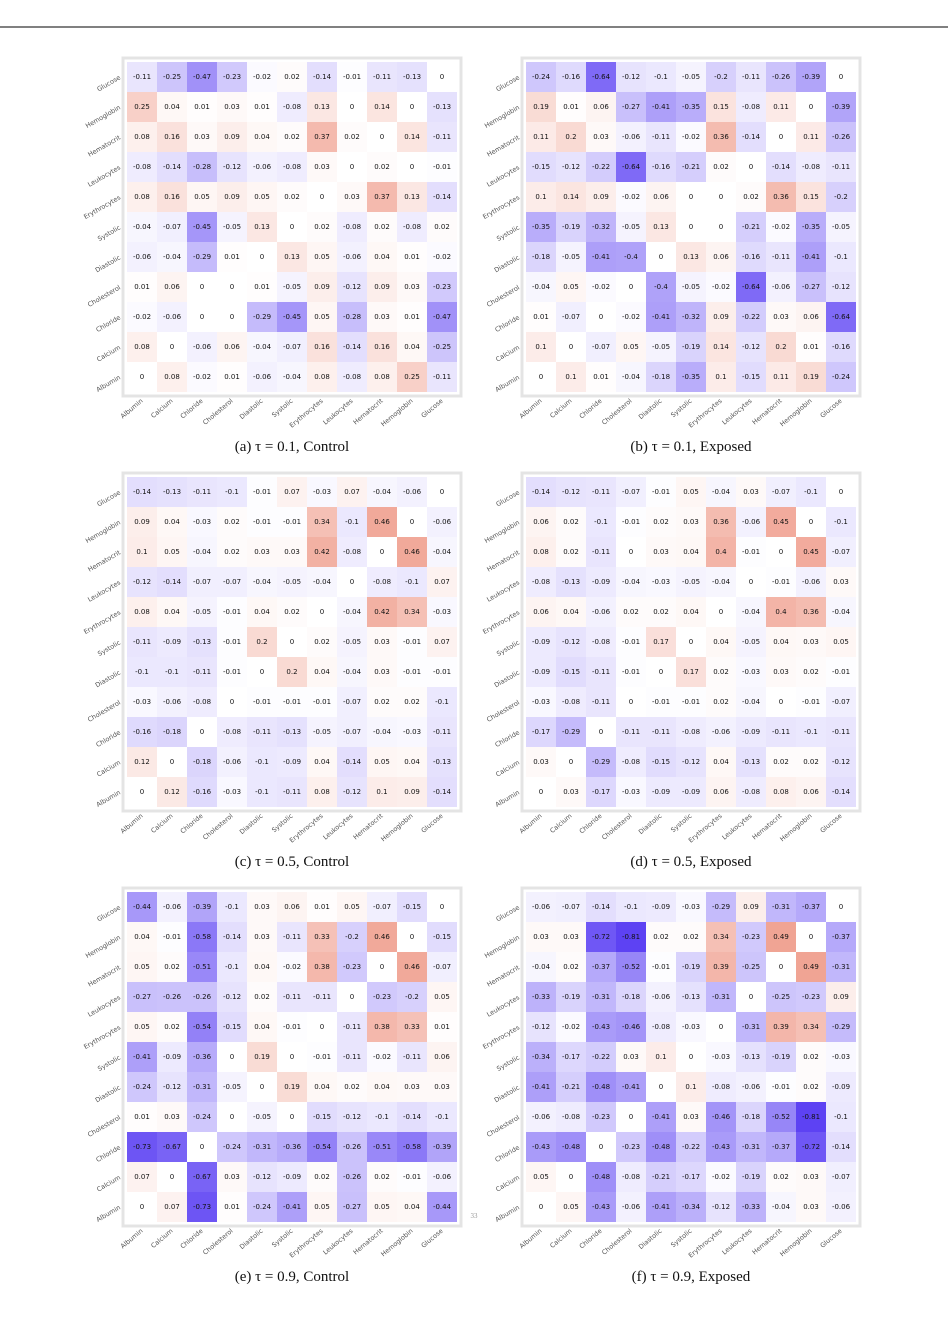  Describe the element at coordinates (503, 295) in the screenshot. I see `y-tick-label: Cholesterol` at that location.